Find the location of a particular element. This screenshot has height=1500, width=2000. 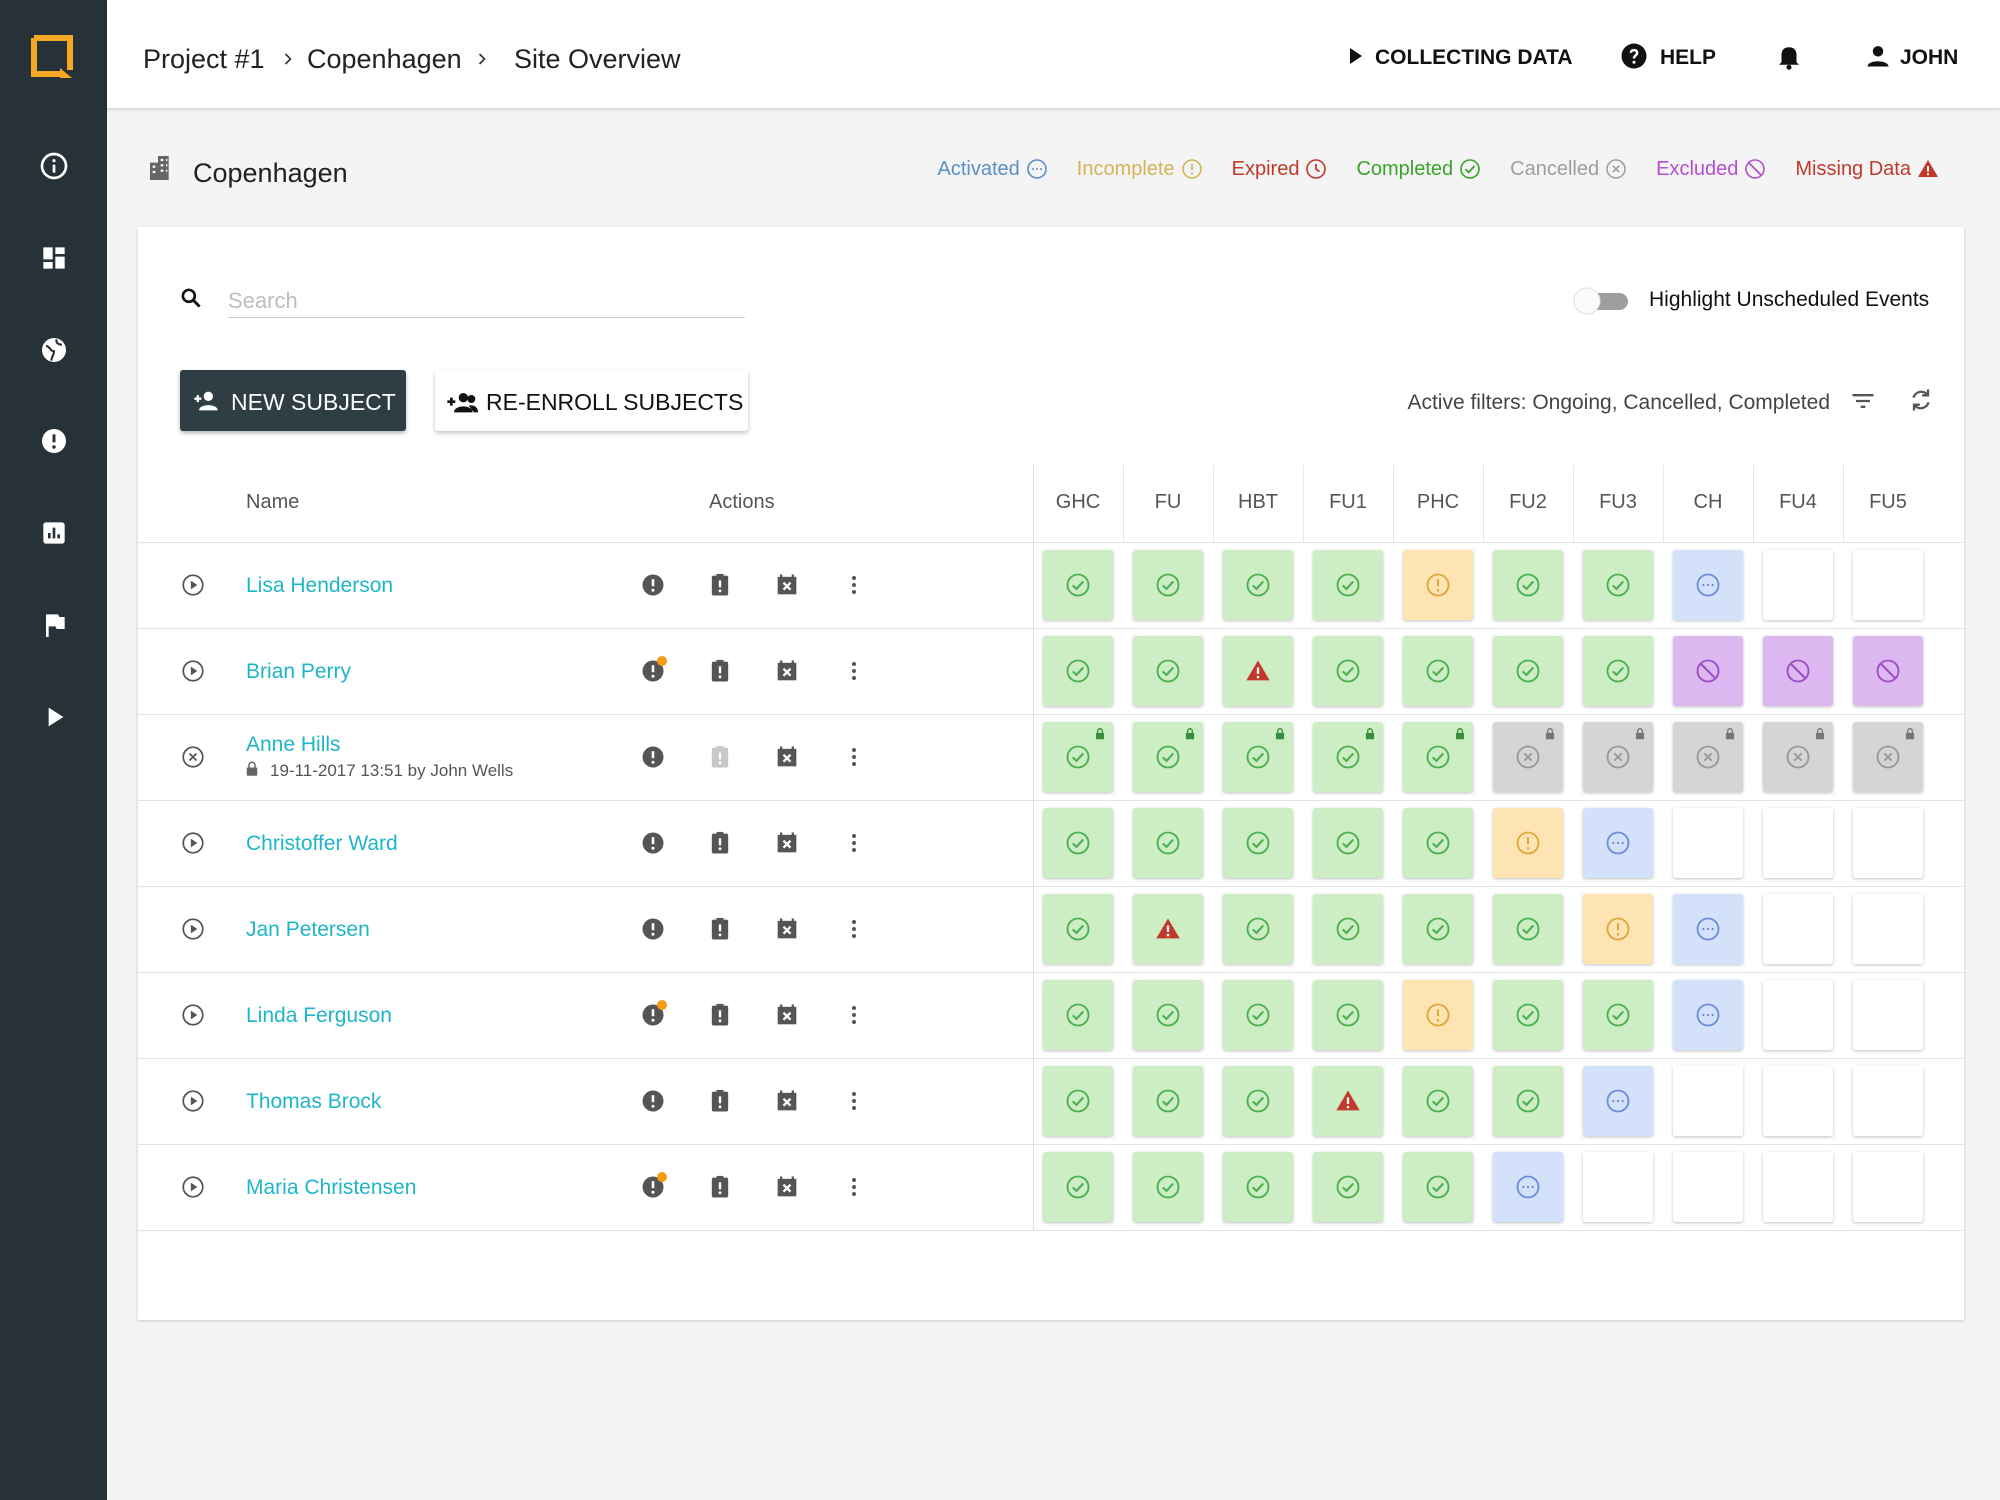

subject-name: Anne Hills is located at coordinates (293, 744).